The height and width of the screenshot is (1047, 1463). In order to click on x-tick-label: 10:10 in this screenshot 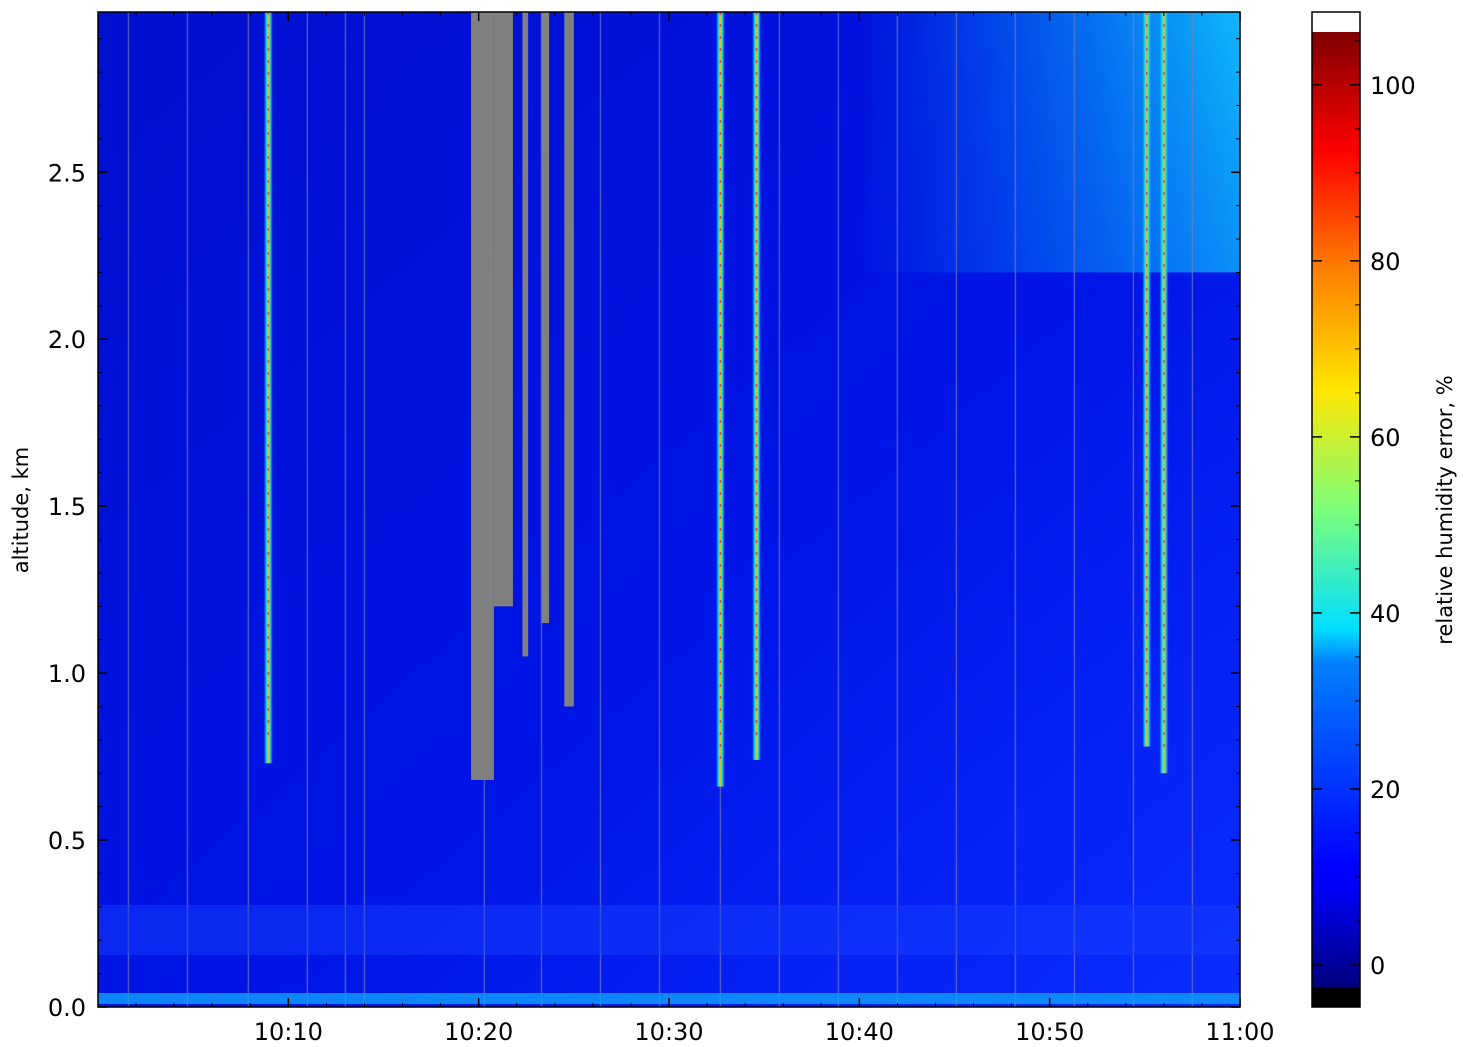, I will do `click(288, 1032)`.